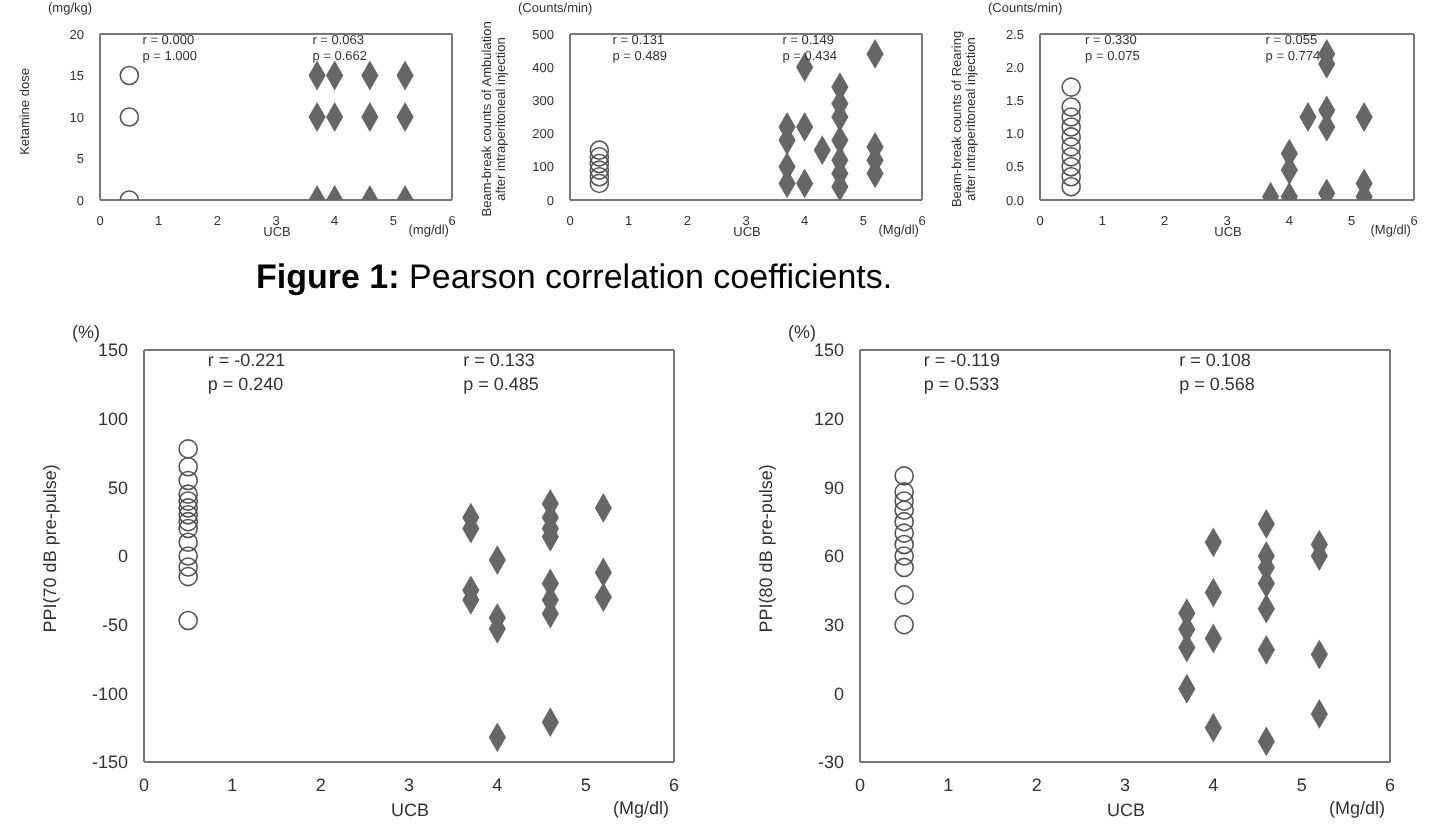  Describe the element at coordinates (962, 360) in the screenshot. I see `annotation: r = -0.119` at that location.